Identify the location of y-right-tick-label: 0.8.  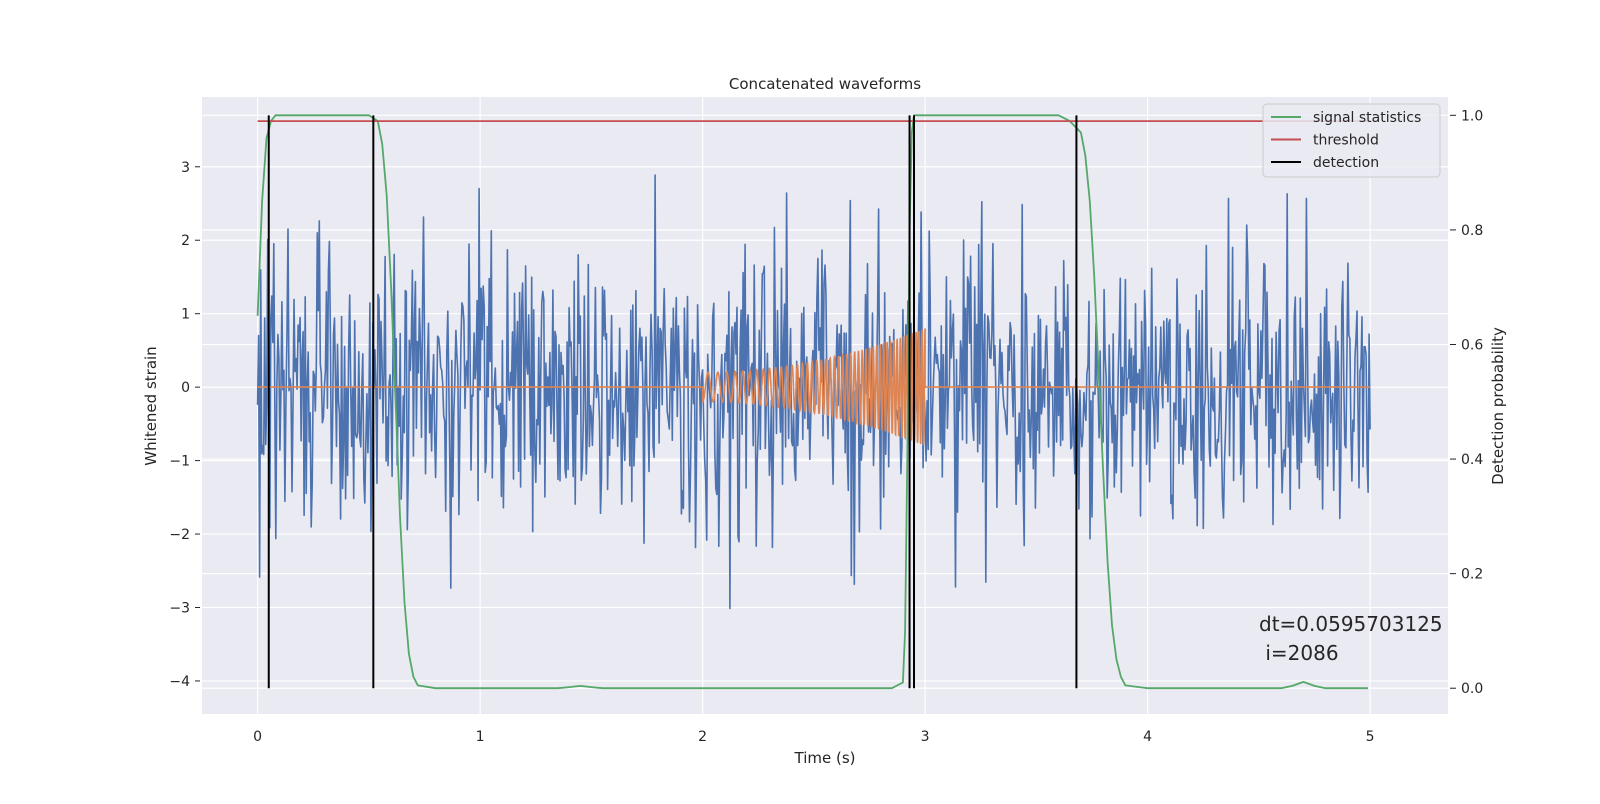
(1472, 231).